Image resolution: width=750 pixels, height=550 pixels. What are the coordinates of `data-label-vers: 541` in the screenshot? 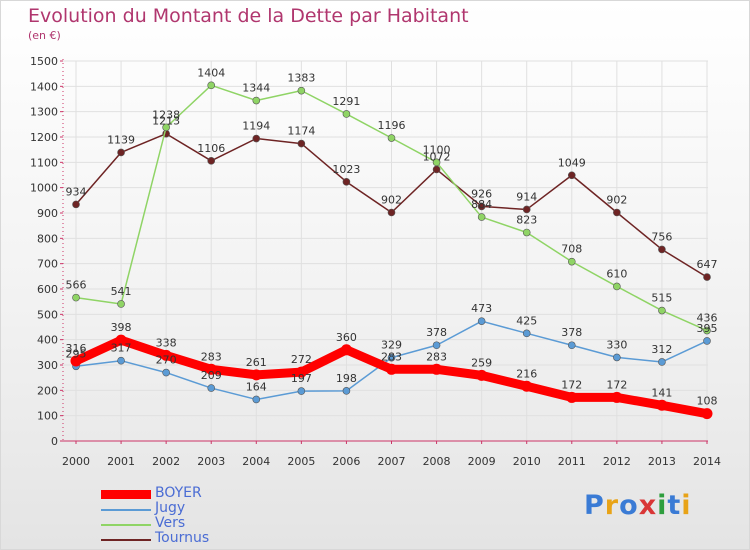 It's located at (121, 291).